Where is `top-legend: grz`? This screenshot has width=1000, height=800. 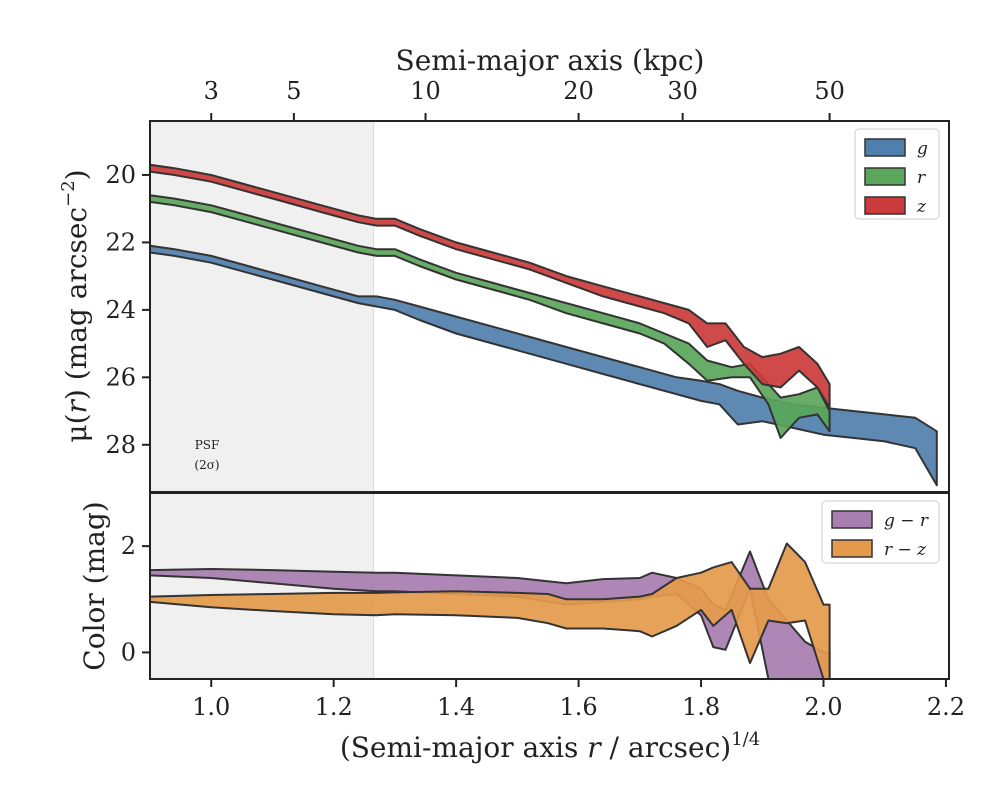
top-legend: grz is located at coordinates (897, 174).